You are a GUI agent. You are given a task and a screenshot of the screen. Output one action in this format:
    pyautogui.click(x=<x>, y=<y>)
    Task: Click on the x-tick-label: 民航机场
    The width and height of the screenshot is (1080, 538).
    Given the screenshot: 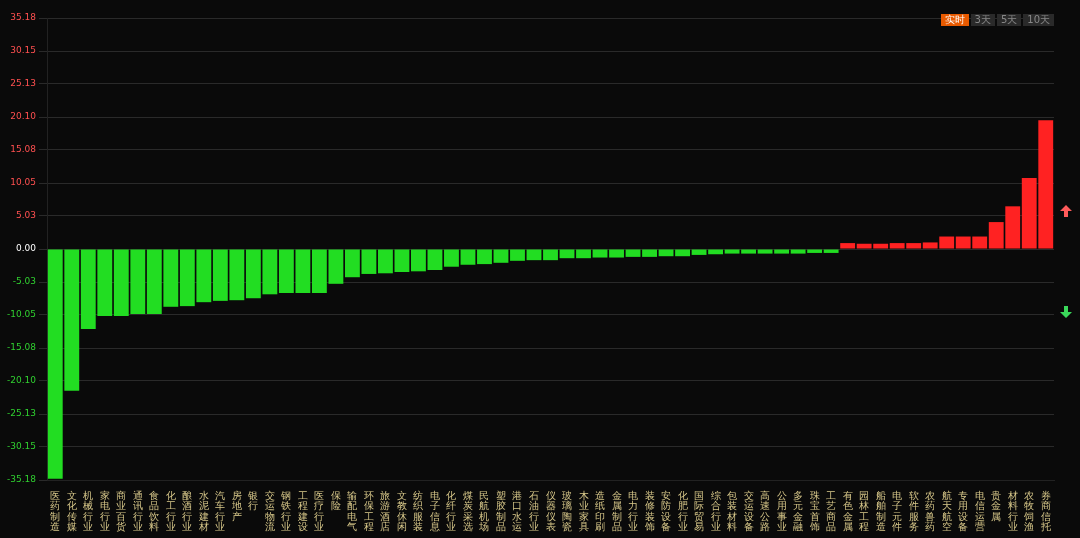 What is the action you would take?
    pyautogui.click(x=484, y=511)
    